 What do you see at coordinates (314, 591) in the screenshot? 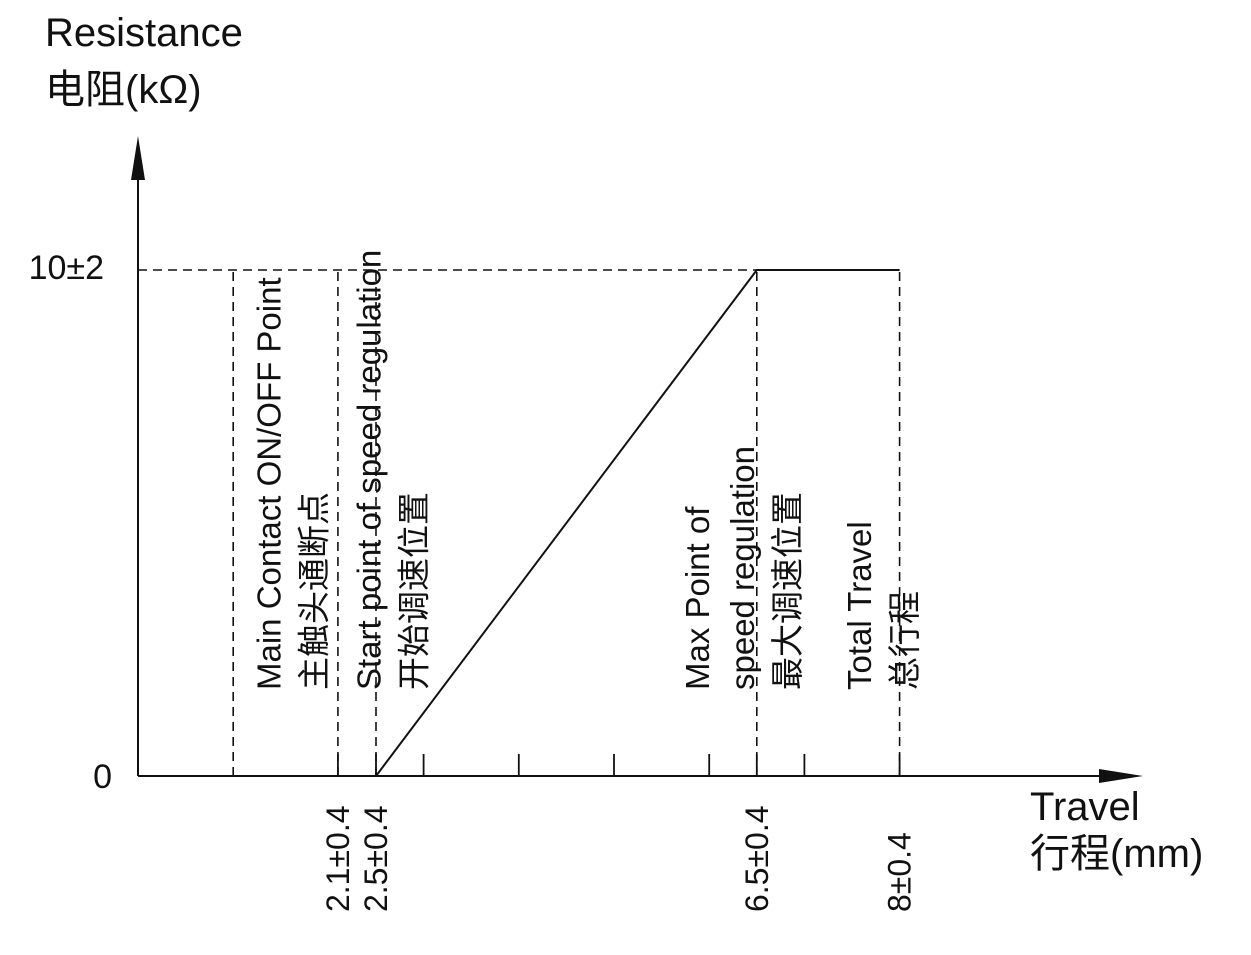
I see `annotation-0-line-1: 主触头通断点` at bounding box center [314, 591].